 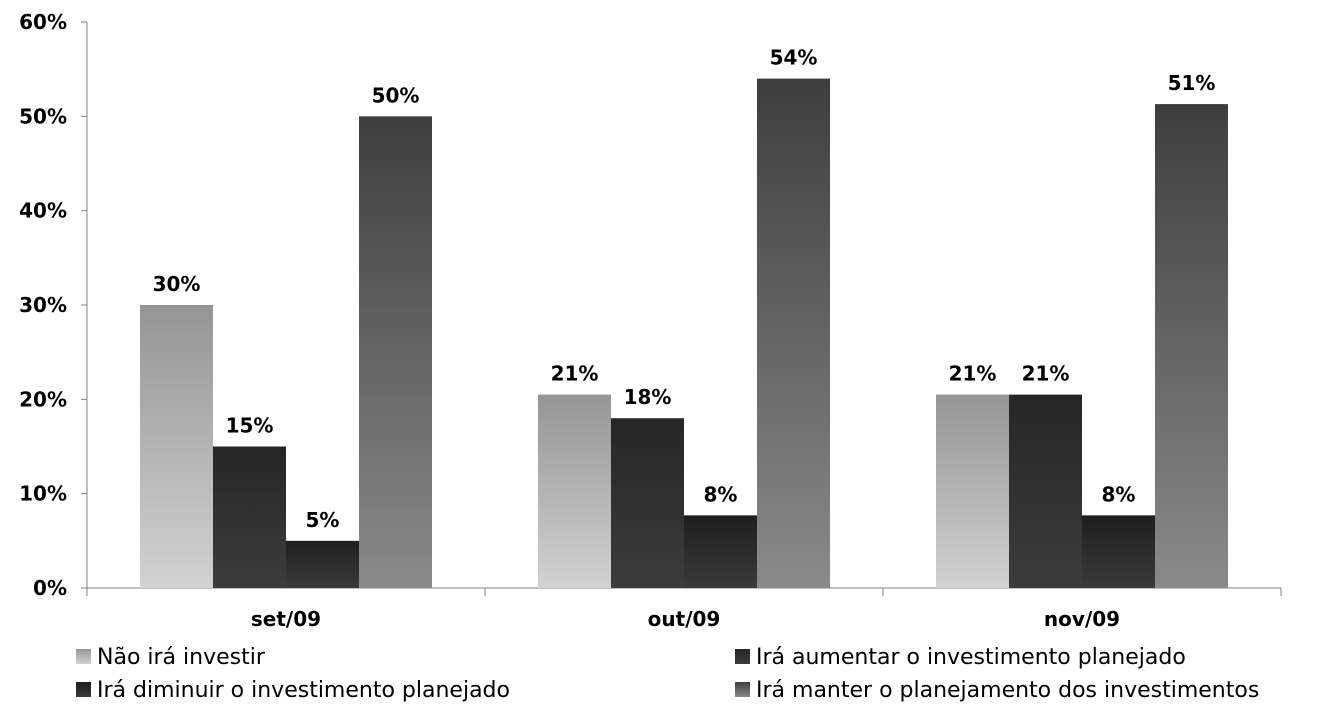 I want to click on legend-item: Irá diminuir o investimento planejado, so click(x=293, y=690).